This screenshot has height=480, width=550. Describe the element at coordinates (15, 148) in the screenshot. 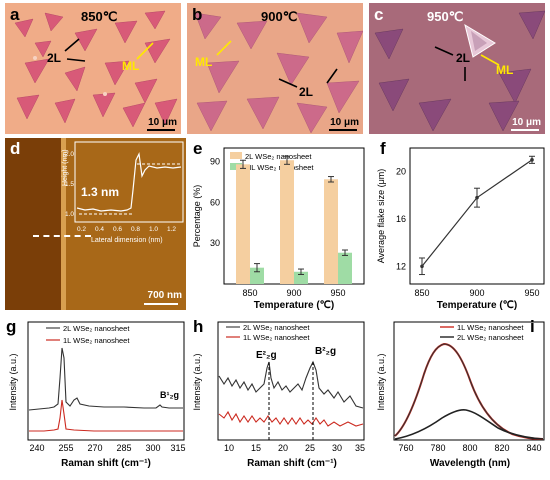

I see `panel-label-d: d` at that location.